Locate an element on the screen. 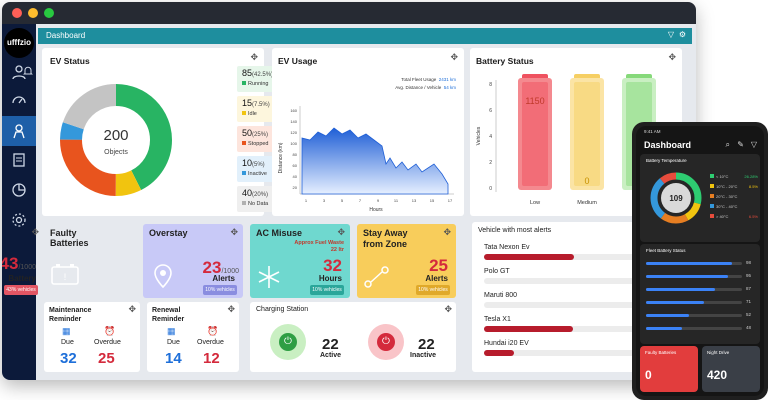  phone-temp-title: Battery Temperature is located at coordinates (666, 160).